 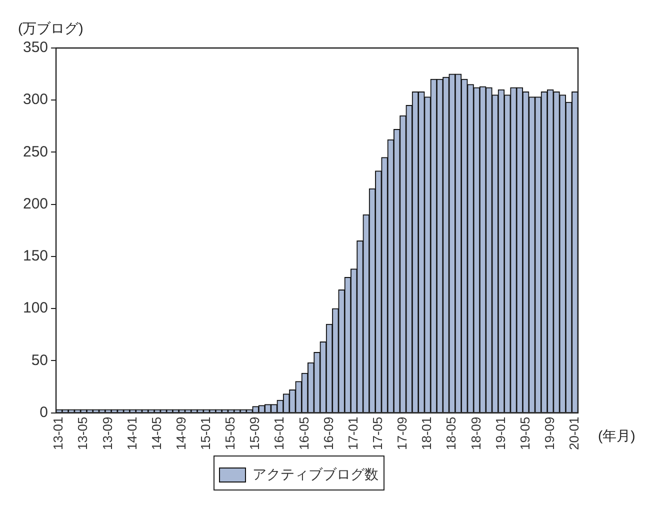 I want to click on x-tick-label: 15-01, so click(x=206, y=433).